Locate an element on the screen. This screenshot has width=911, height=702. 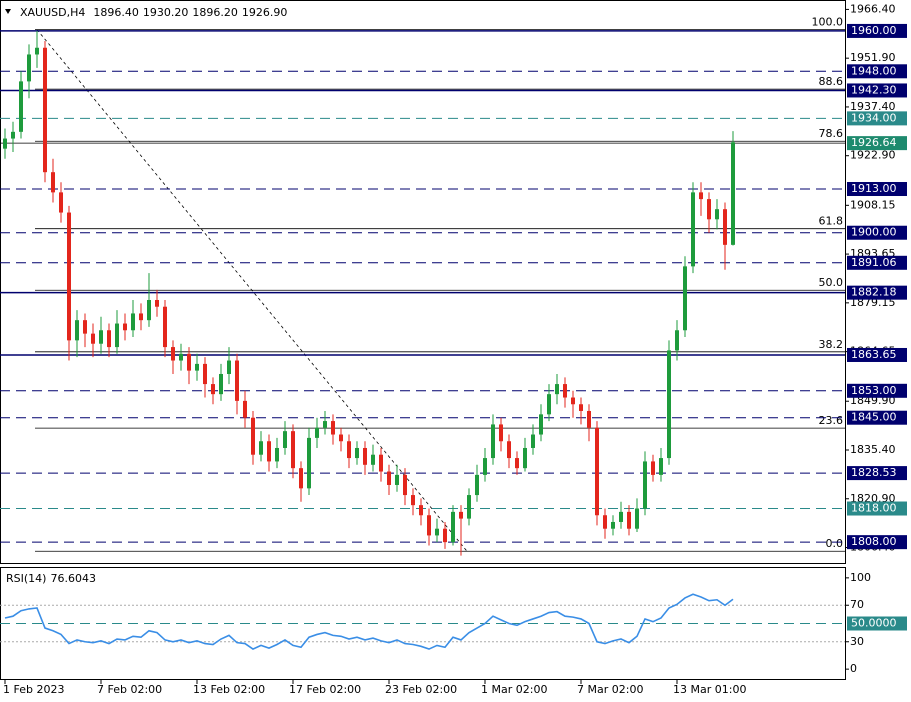
rsi-title: RSI(14) 76.6043 is located at coordinates (51, 578).